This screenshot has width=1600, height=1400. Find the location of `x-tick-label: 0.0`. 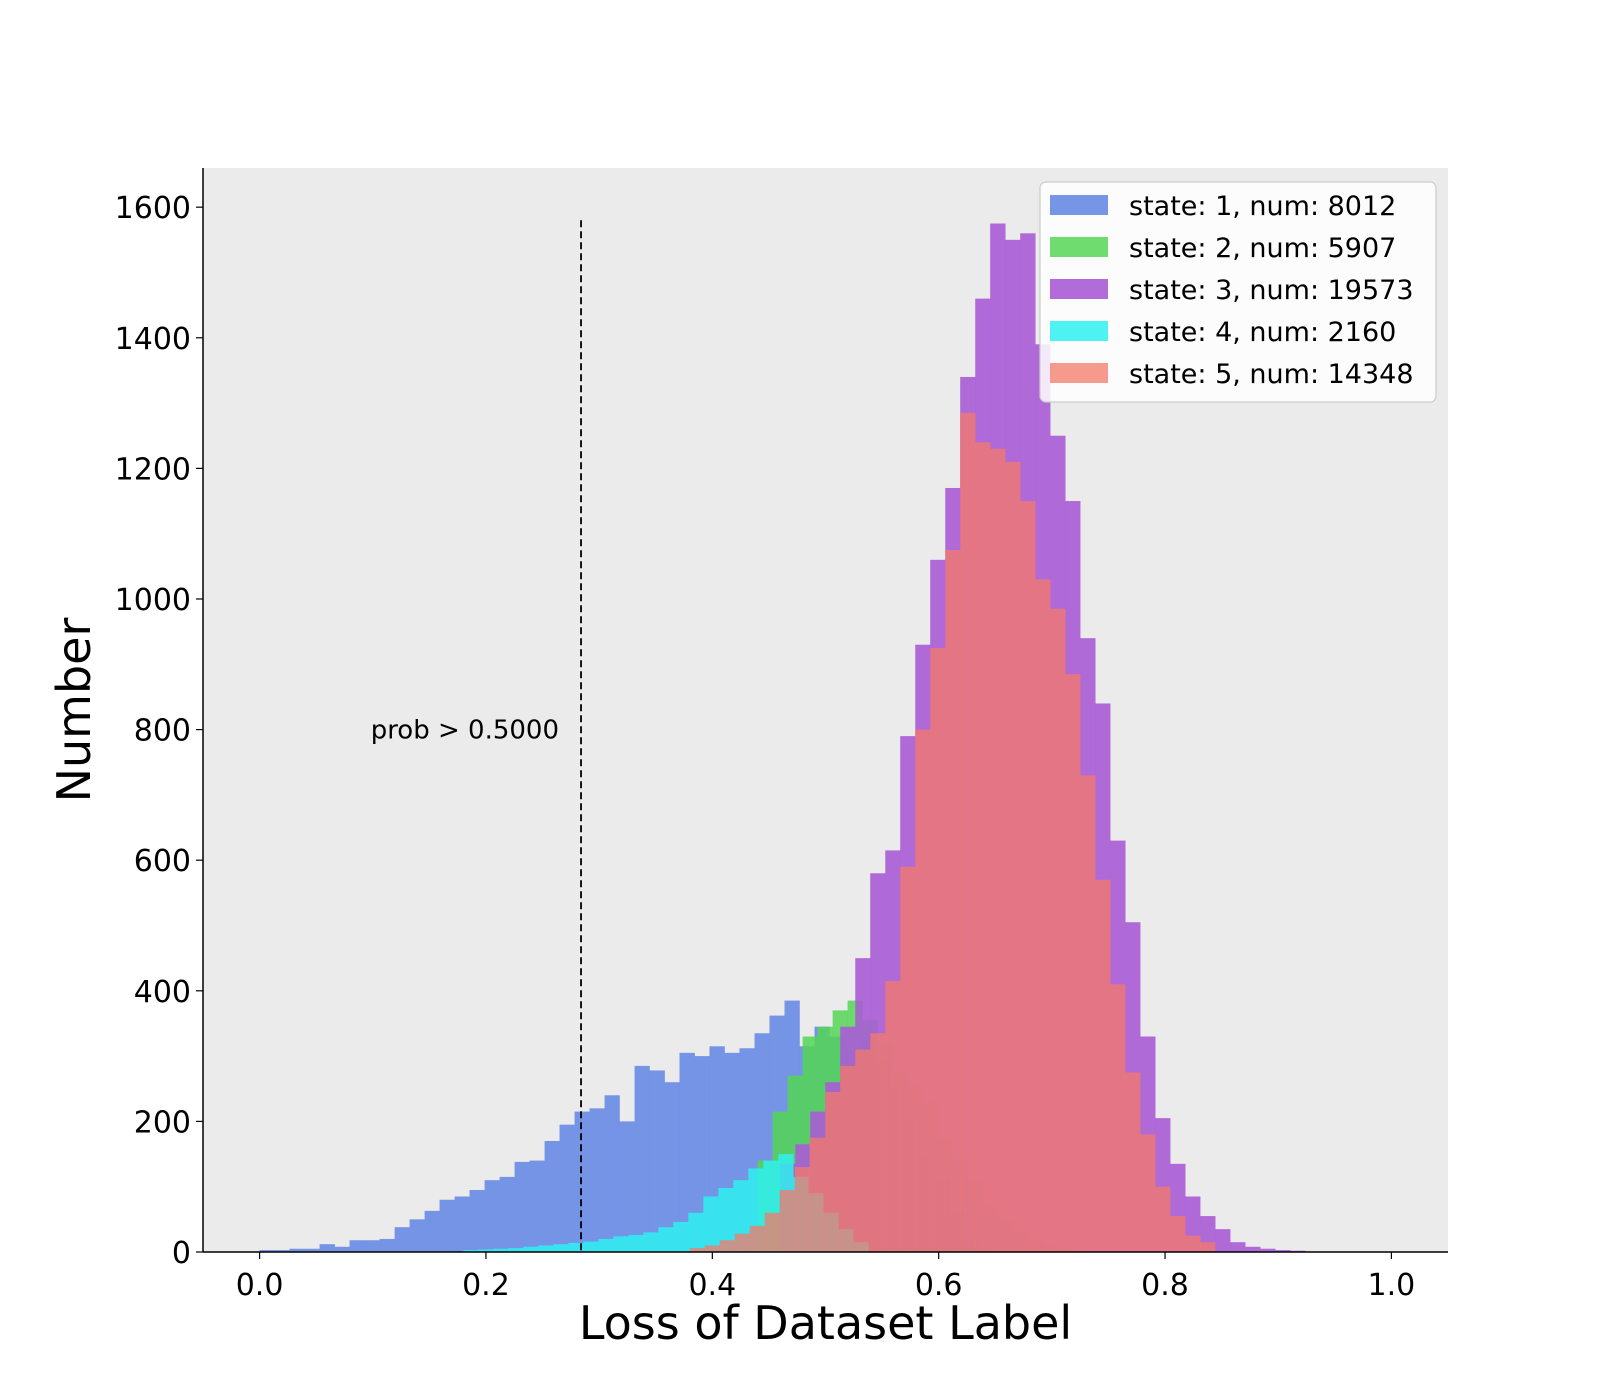

x-tick-label: 0.0 is located at coordinates (260, 1285).